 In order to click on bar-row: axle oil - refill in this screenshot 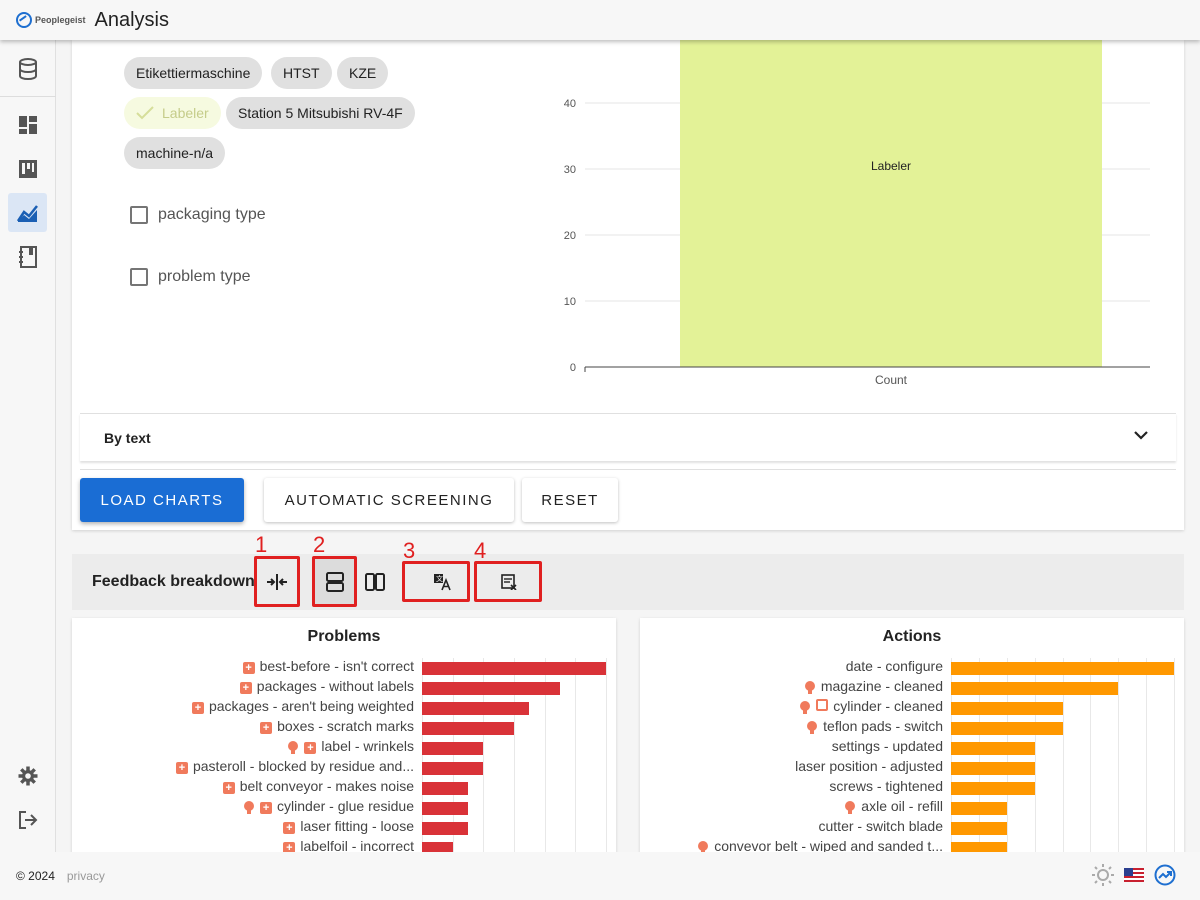, I will do `click(912, 807)`.